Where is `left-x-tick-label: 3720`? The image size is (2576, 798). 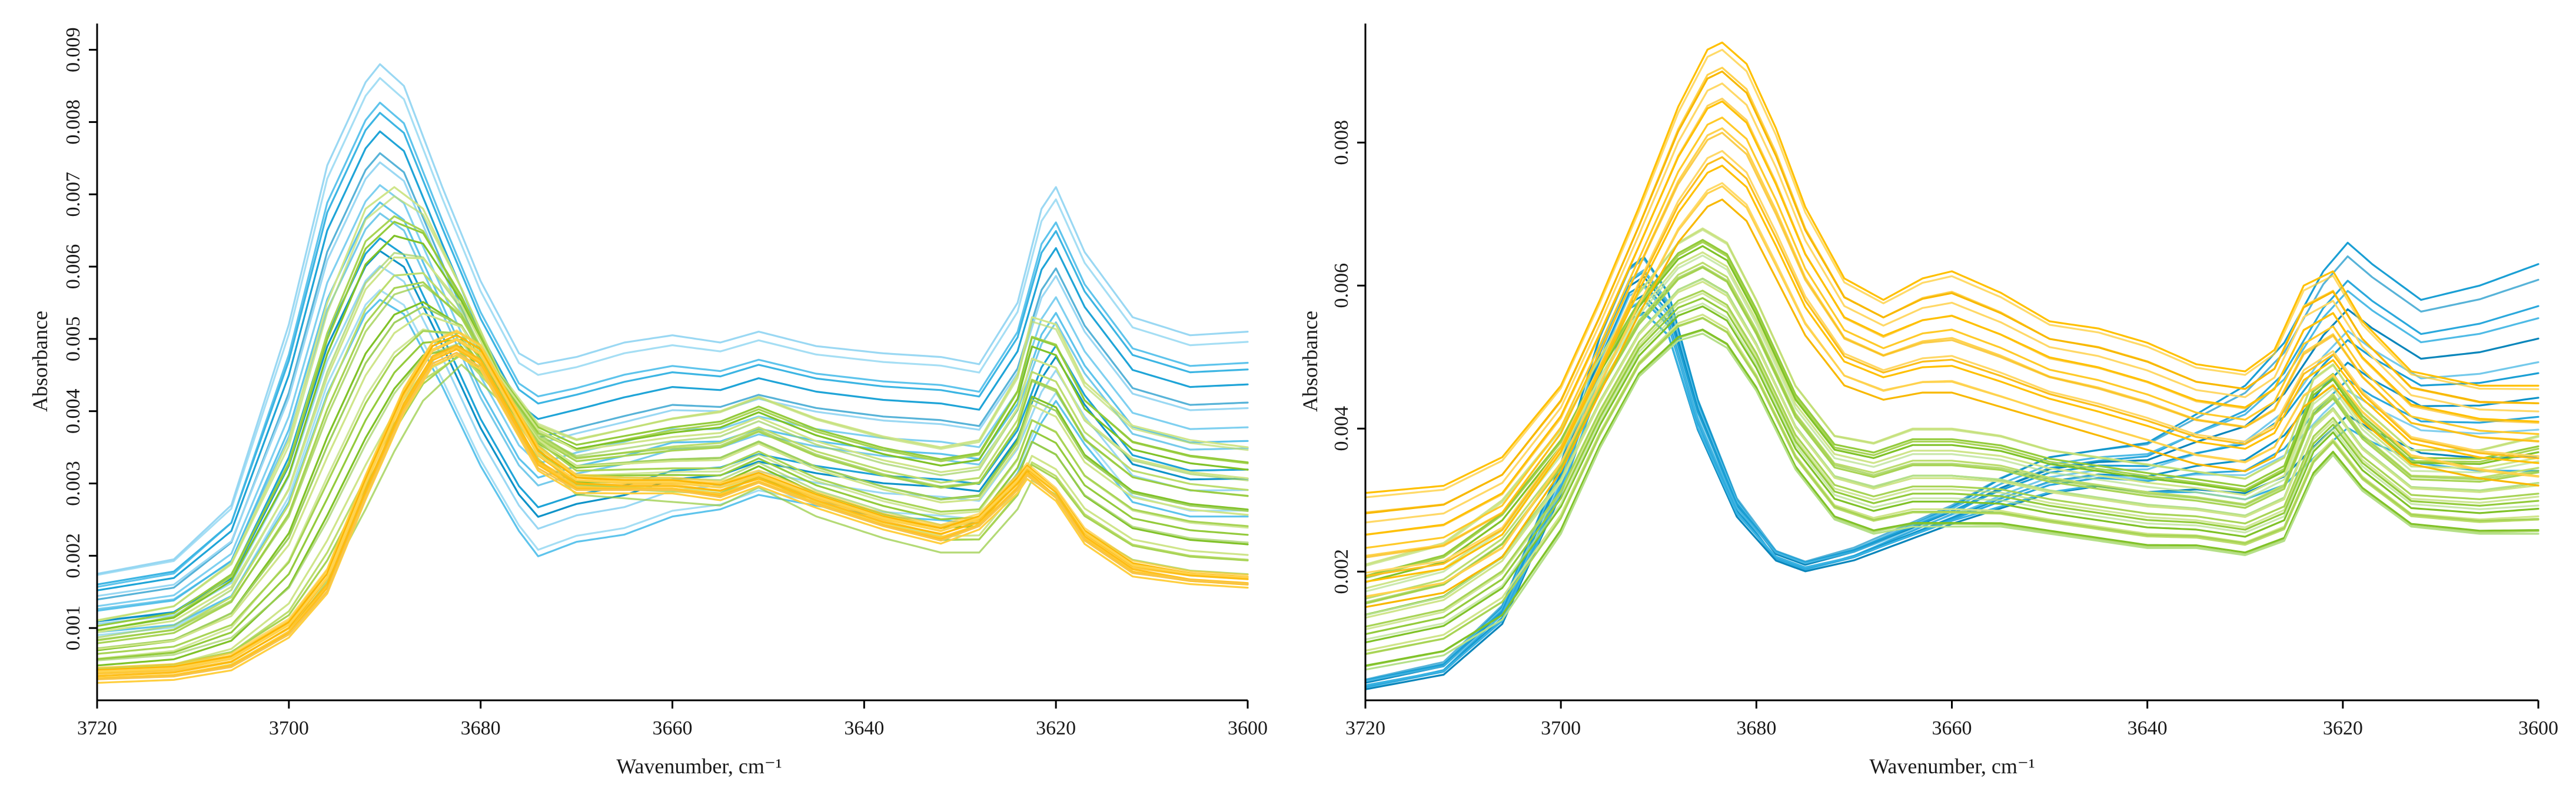
left-x-tick-label: 3720 is located at coordinates (97, 728).